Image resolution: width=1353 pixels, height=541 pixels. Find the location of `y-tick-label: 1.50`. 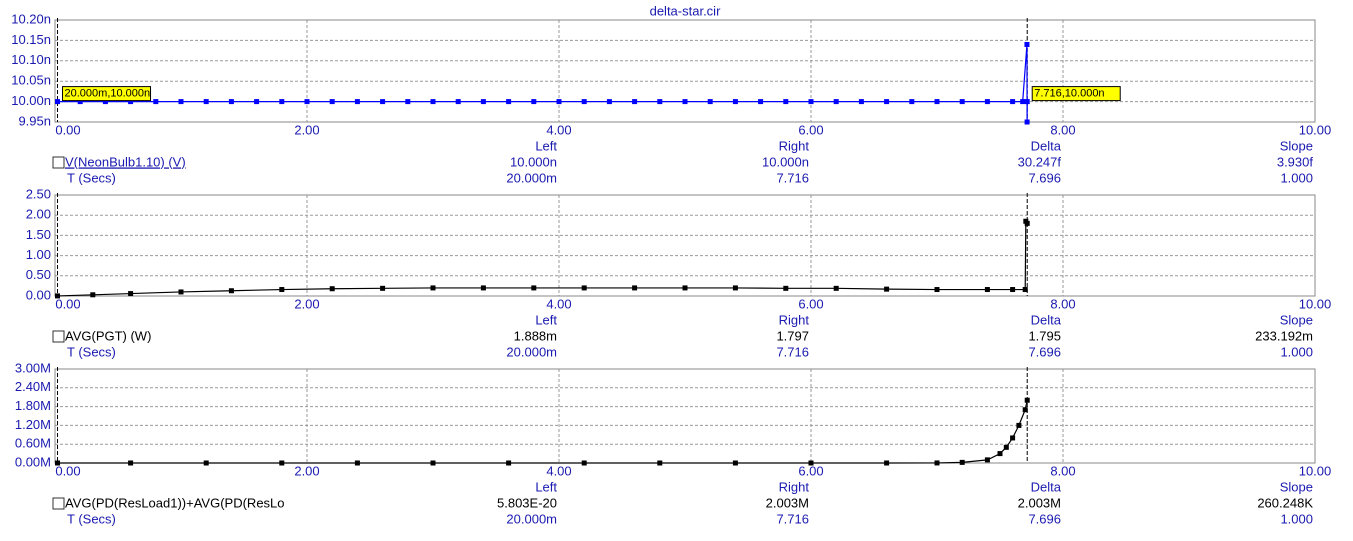

y-tick-label: 1.50 is located at coordinates (38, 234).